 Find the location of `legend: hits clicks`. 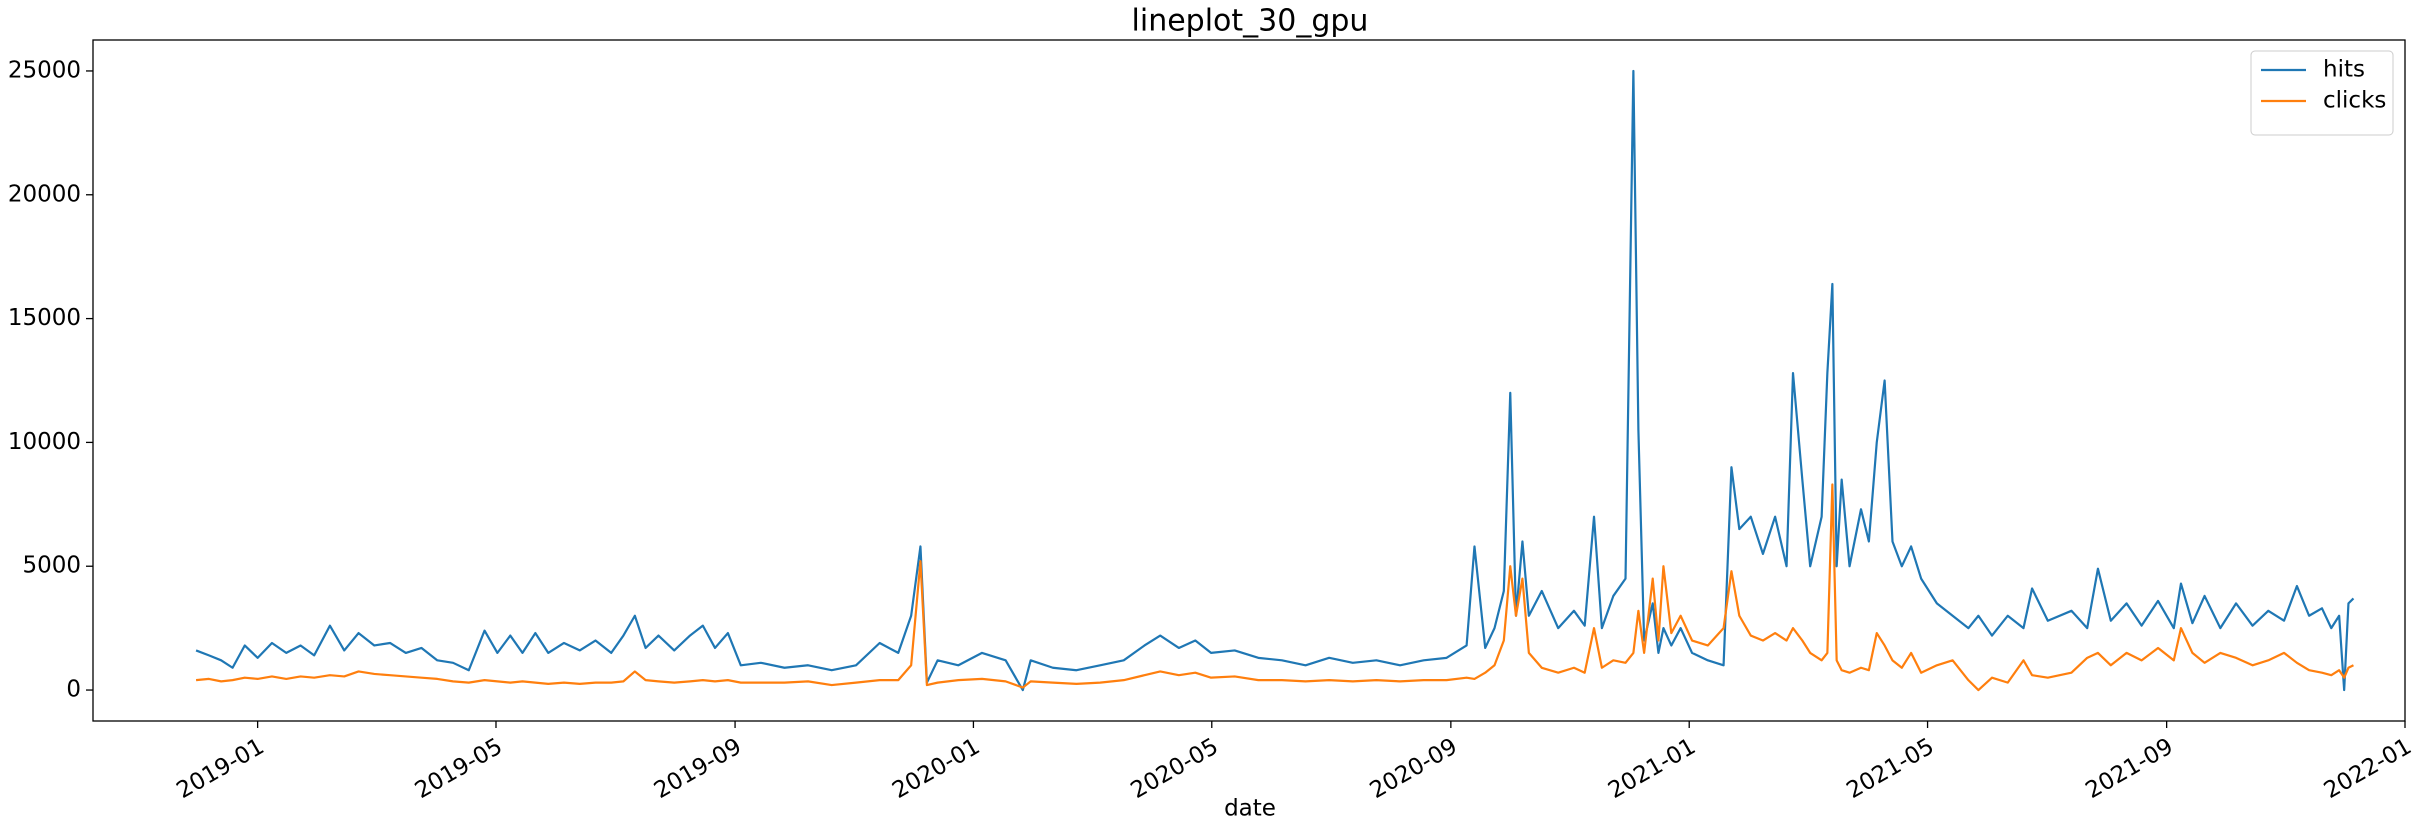

legend: hits clicks is located at coordinates (2322, 93).